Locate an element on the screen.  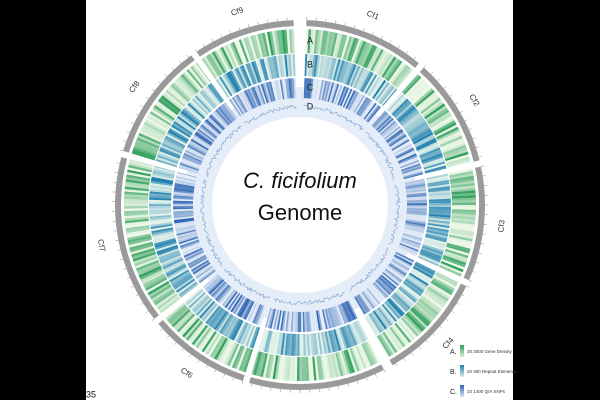
chromosome-band is located at coordinates (449, 114).